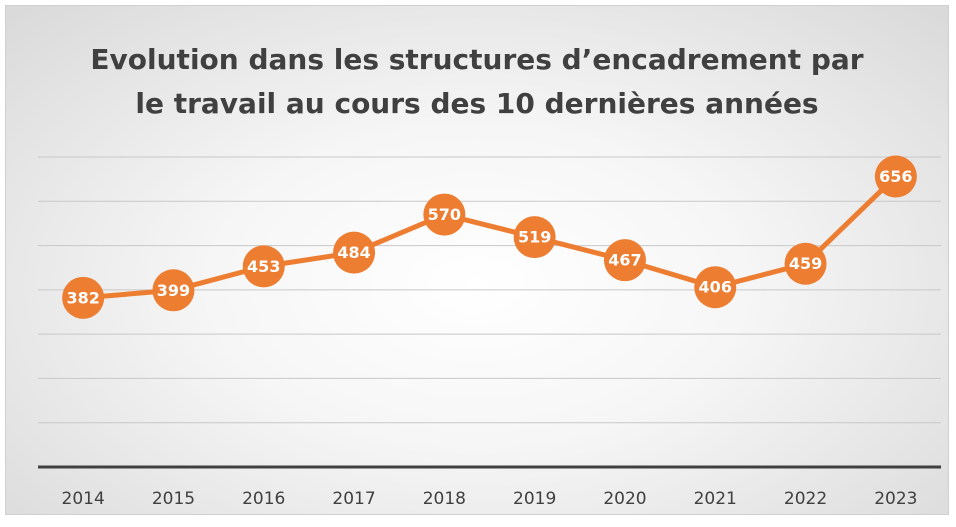  What do you see at coordinates (895, 499) in the screenshot?
I see `x-tick-label: 2023` at bounding box center [895, 499].